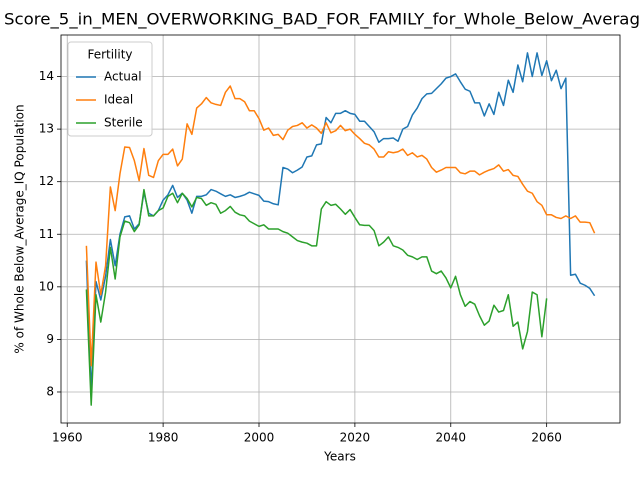  What do you see at coordinates (50, 391) in the screenshot?
I see `y-tick-label: 8` at bounding box center [50, 391].